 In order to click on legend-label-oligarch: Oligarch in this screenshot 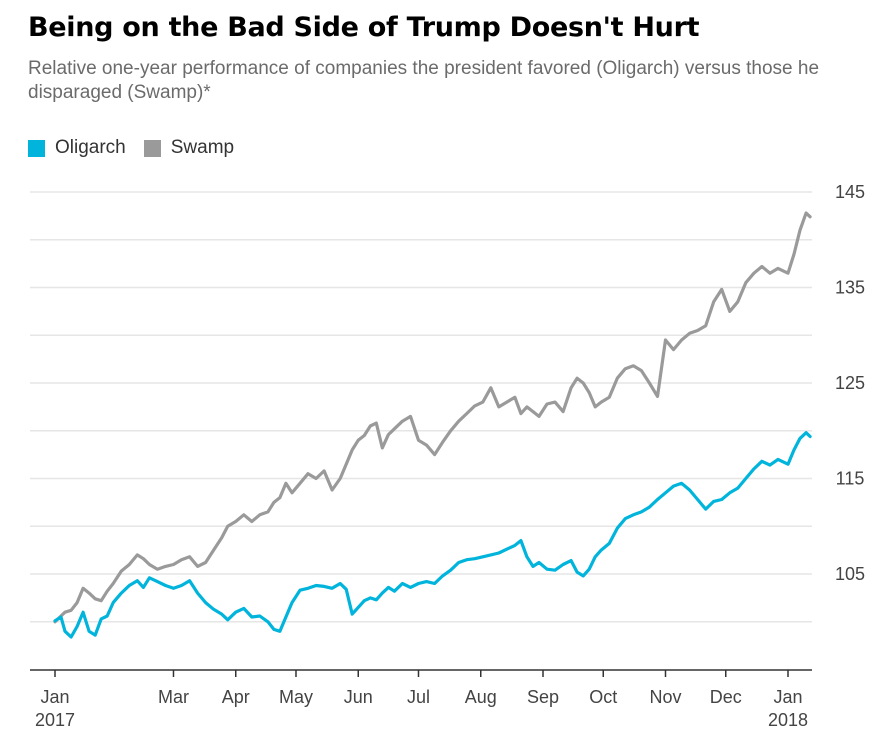, I will do `click(90, 147)`.